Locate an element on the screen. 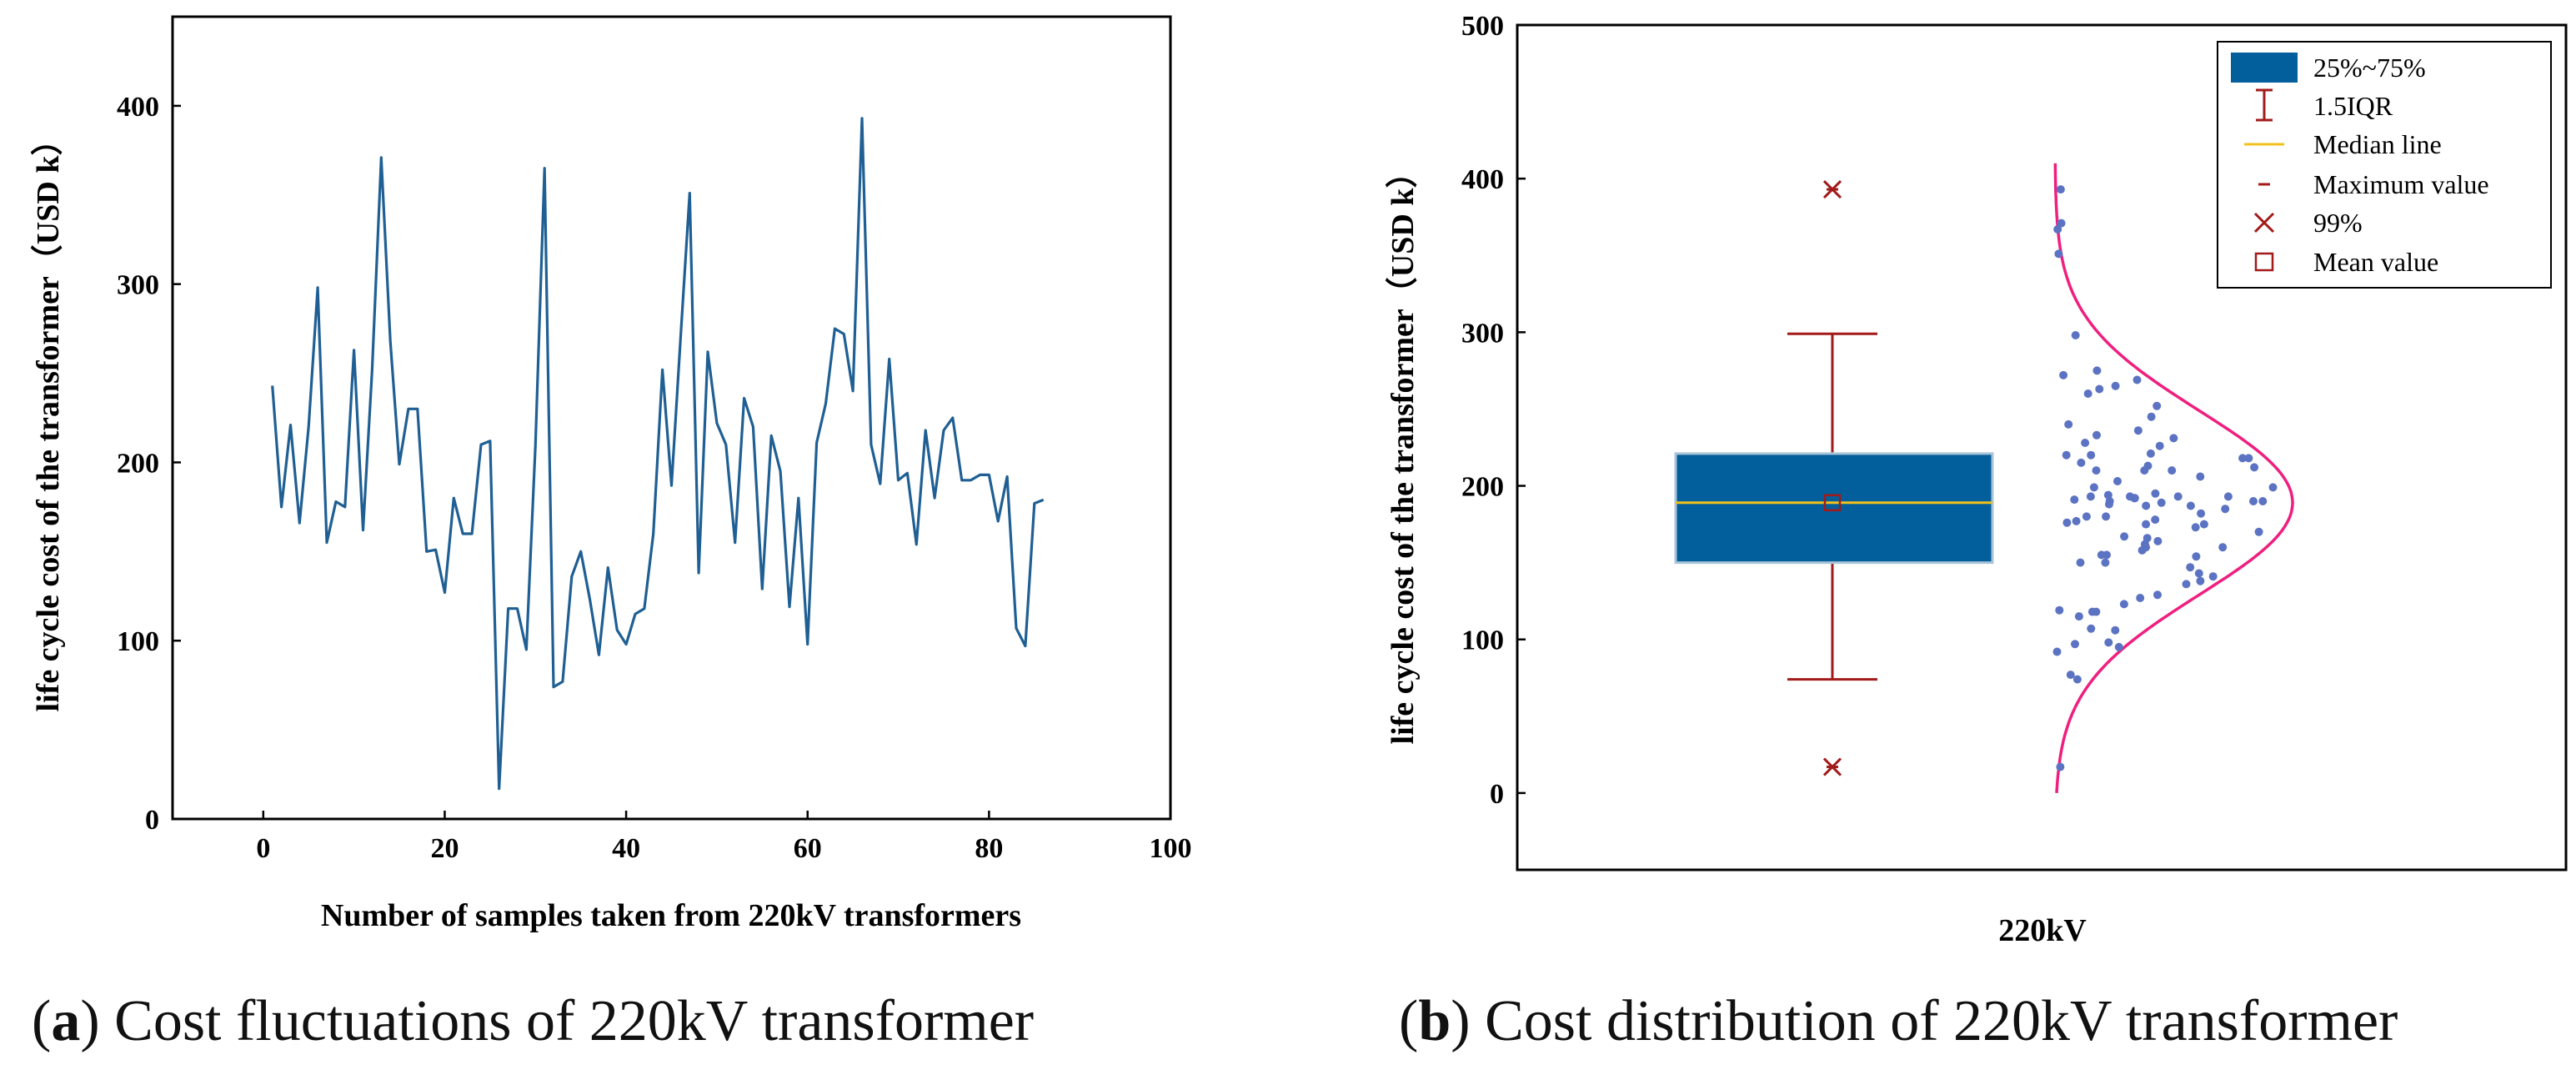 This screenshot has width=2576, height=1085. y-tick-label: 500 is located at coordinates (1482, 26).